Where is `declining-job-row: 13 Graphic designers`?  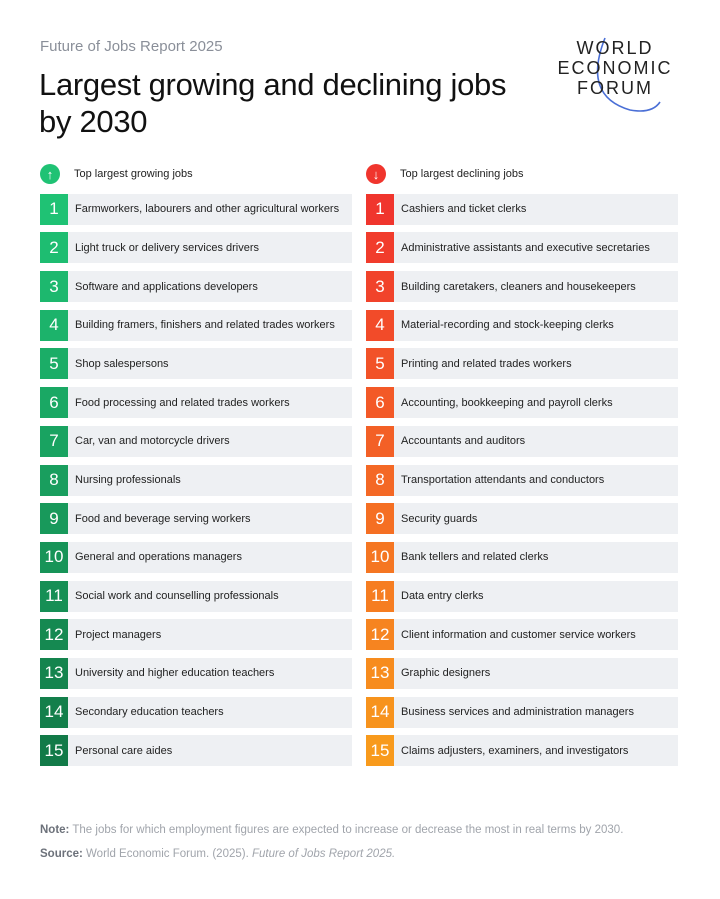
declining-job-row: 13 Graphic designers is located at coordinates (522, 673).